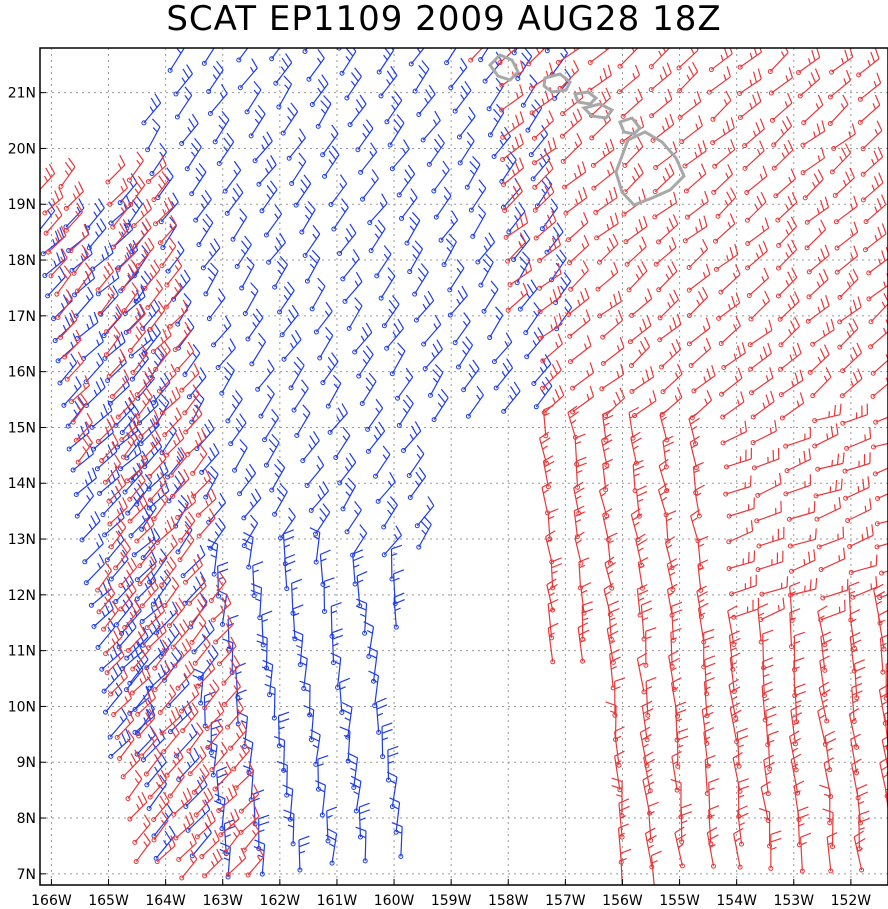  I want to click on y-tick-label: 19N, so click(22, 205).